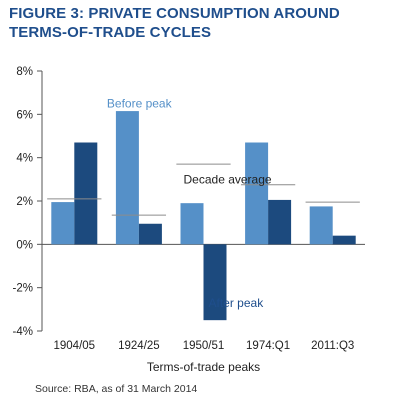 Image resolution: width=403 pixels, height=404 pixels. What do you see at coordinates (116, 389) in the screenshot?
I see `source-note: Source: RBA, as of 31 March 2014` at bounding box center [116, 389].